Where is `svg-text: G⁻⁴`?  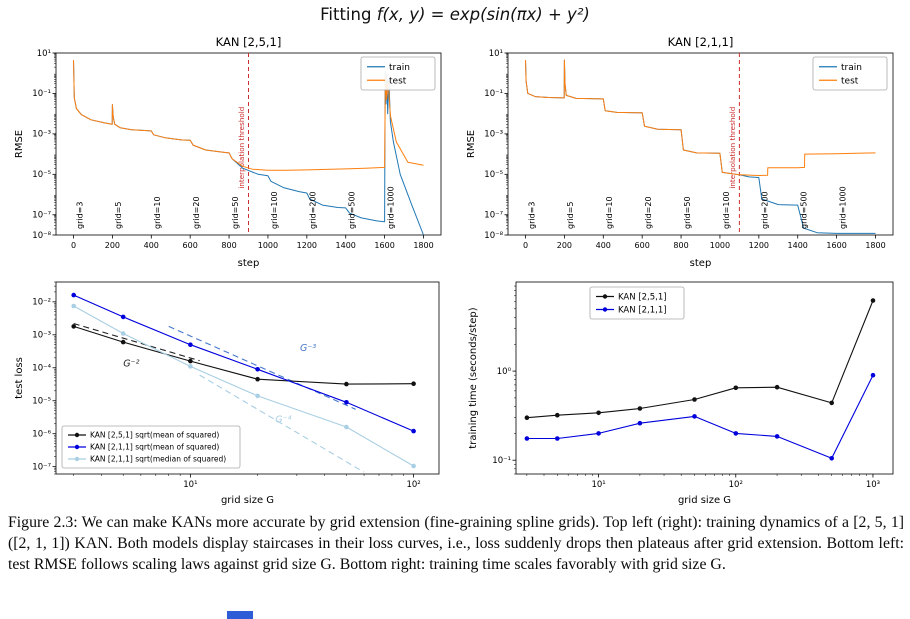
svg-text: G⁻⁴ is located at coordinates (283, 419).